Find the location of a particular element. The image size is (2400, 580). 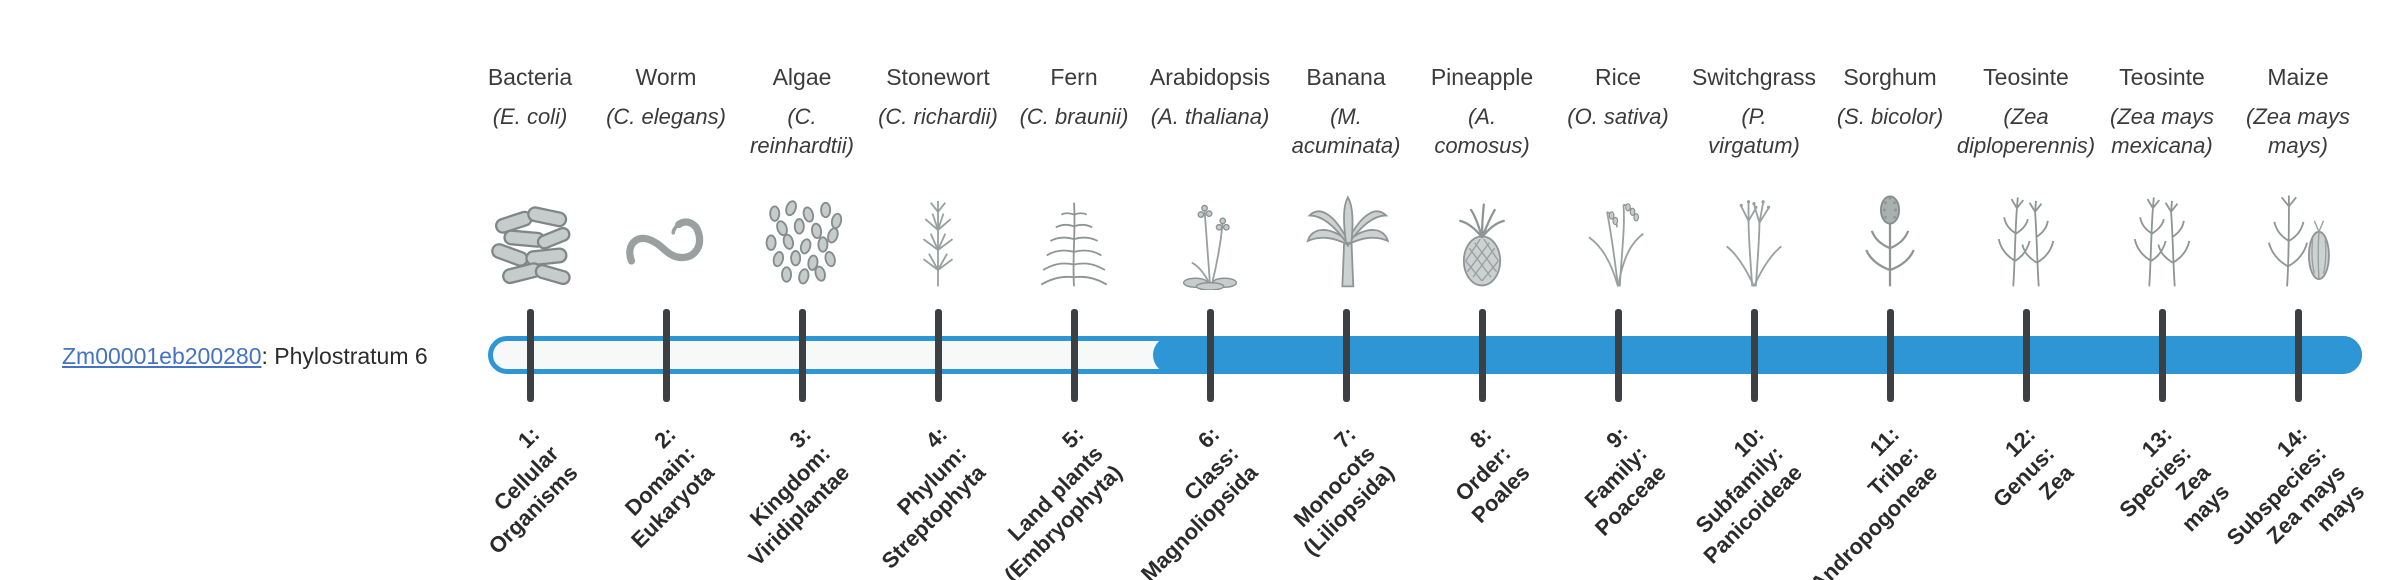

organism-scientific-name: (C. braunii) is located at coordinates (1074, 116).